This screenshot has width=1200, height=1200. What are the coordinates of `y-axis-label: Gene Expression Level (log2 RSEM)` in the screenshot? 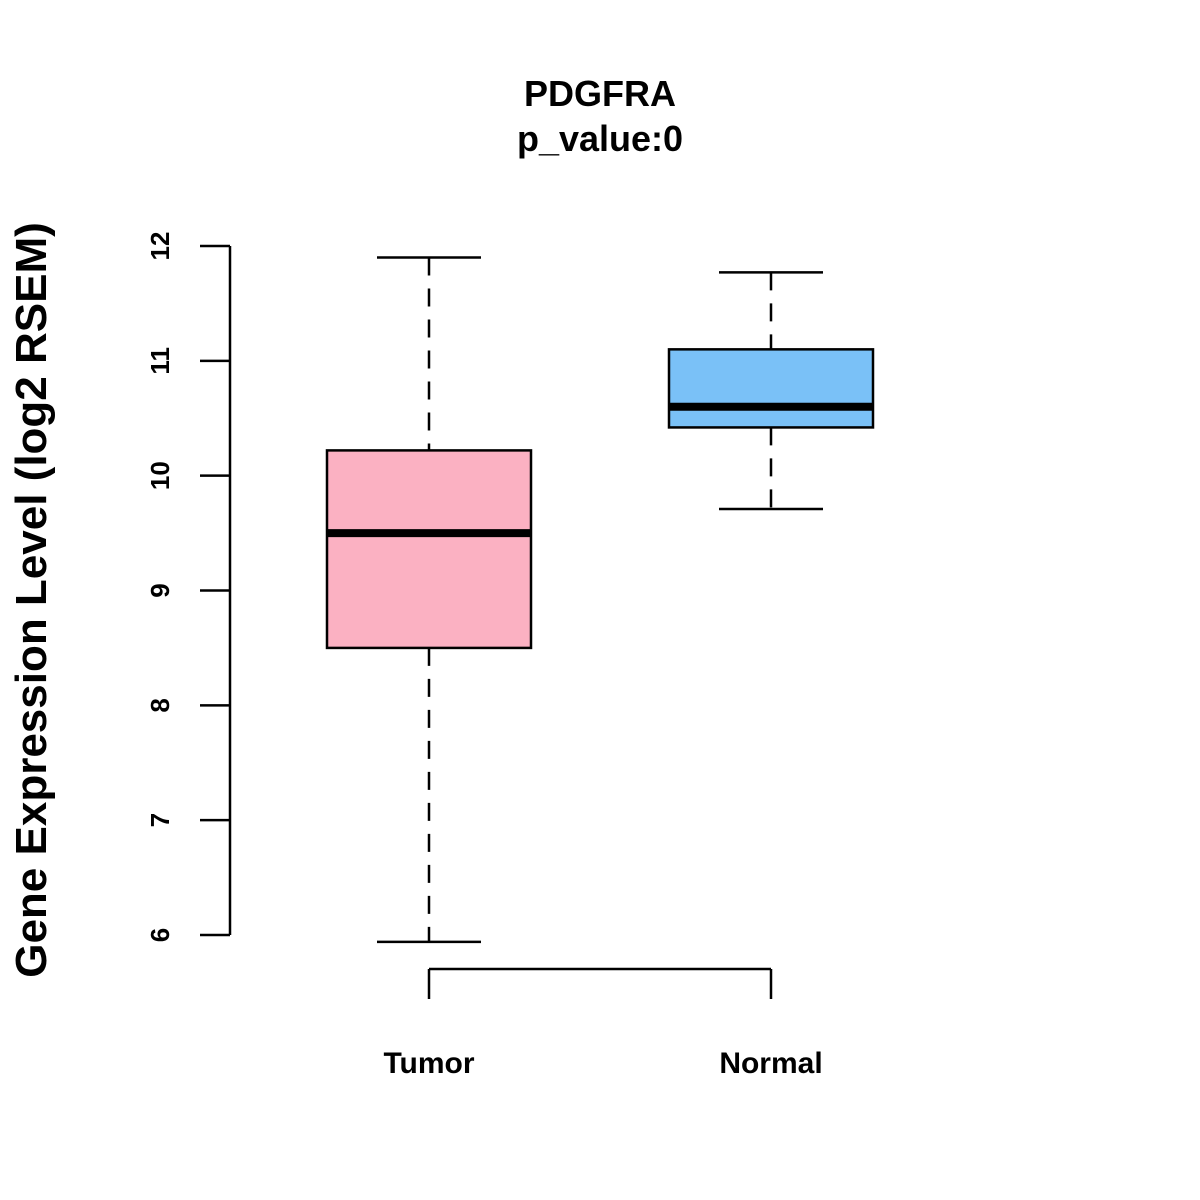 It's located at (31, 600).